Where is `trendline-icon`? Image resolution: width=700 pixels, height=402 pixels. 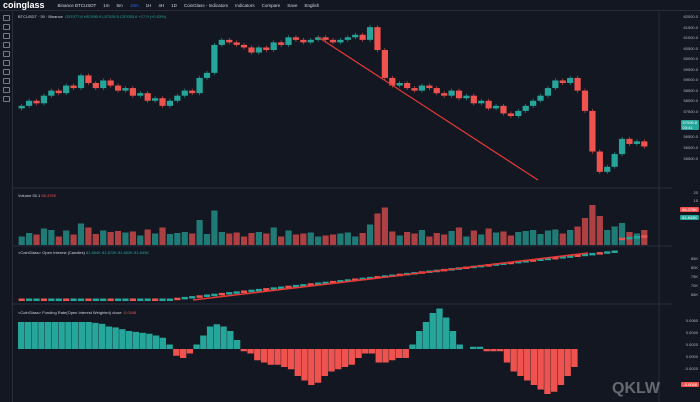
trendline-icon is located at coordinates (6, 27).